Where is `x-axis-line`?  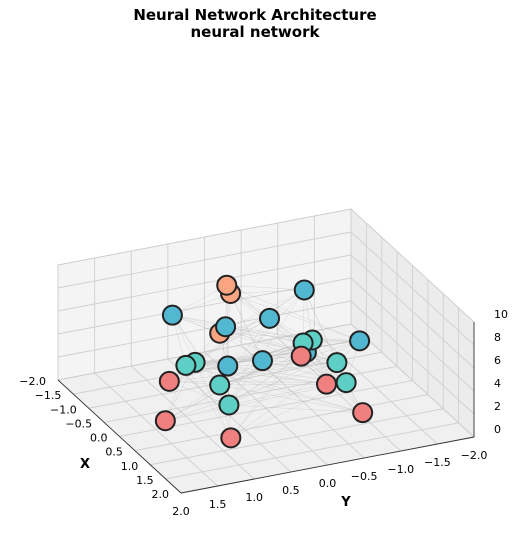
x-axis-line is located at coordinates (119, 436).